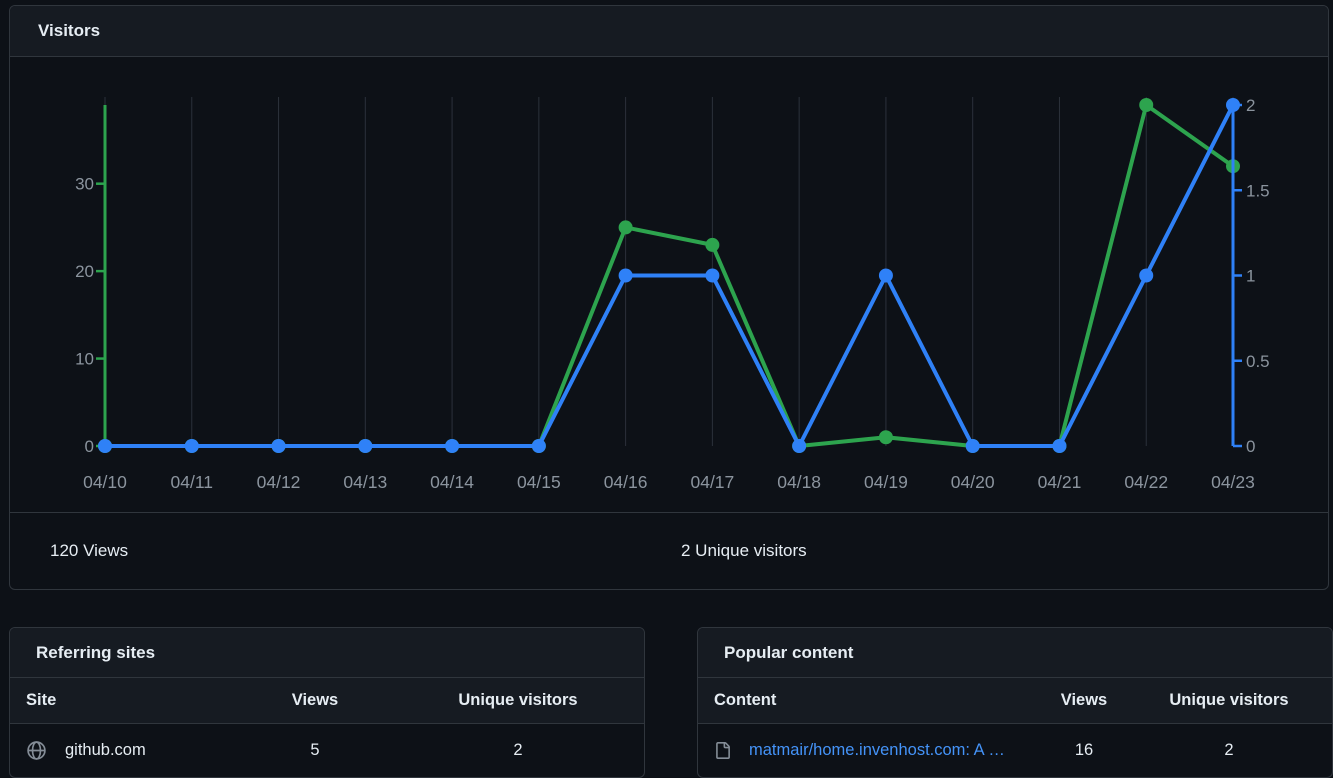  Describe the element at coordinates (1229, 749) in the screenshot. I see `popular-content-unique: 2` at that location.